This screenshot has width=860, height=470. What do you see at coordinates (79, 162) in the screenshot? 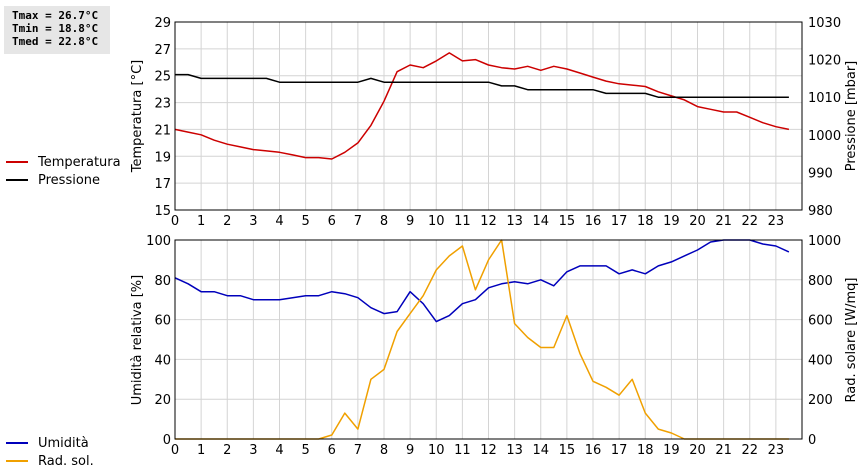
I see `legend-label-temperatura: Temperatura` at bounding box center [79, 162].